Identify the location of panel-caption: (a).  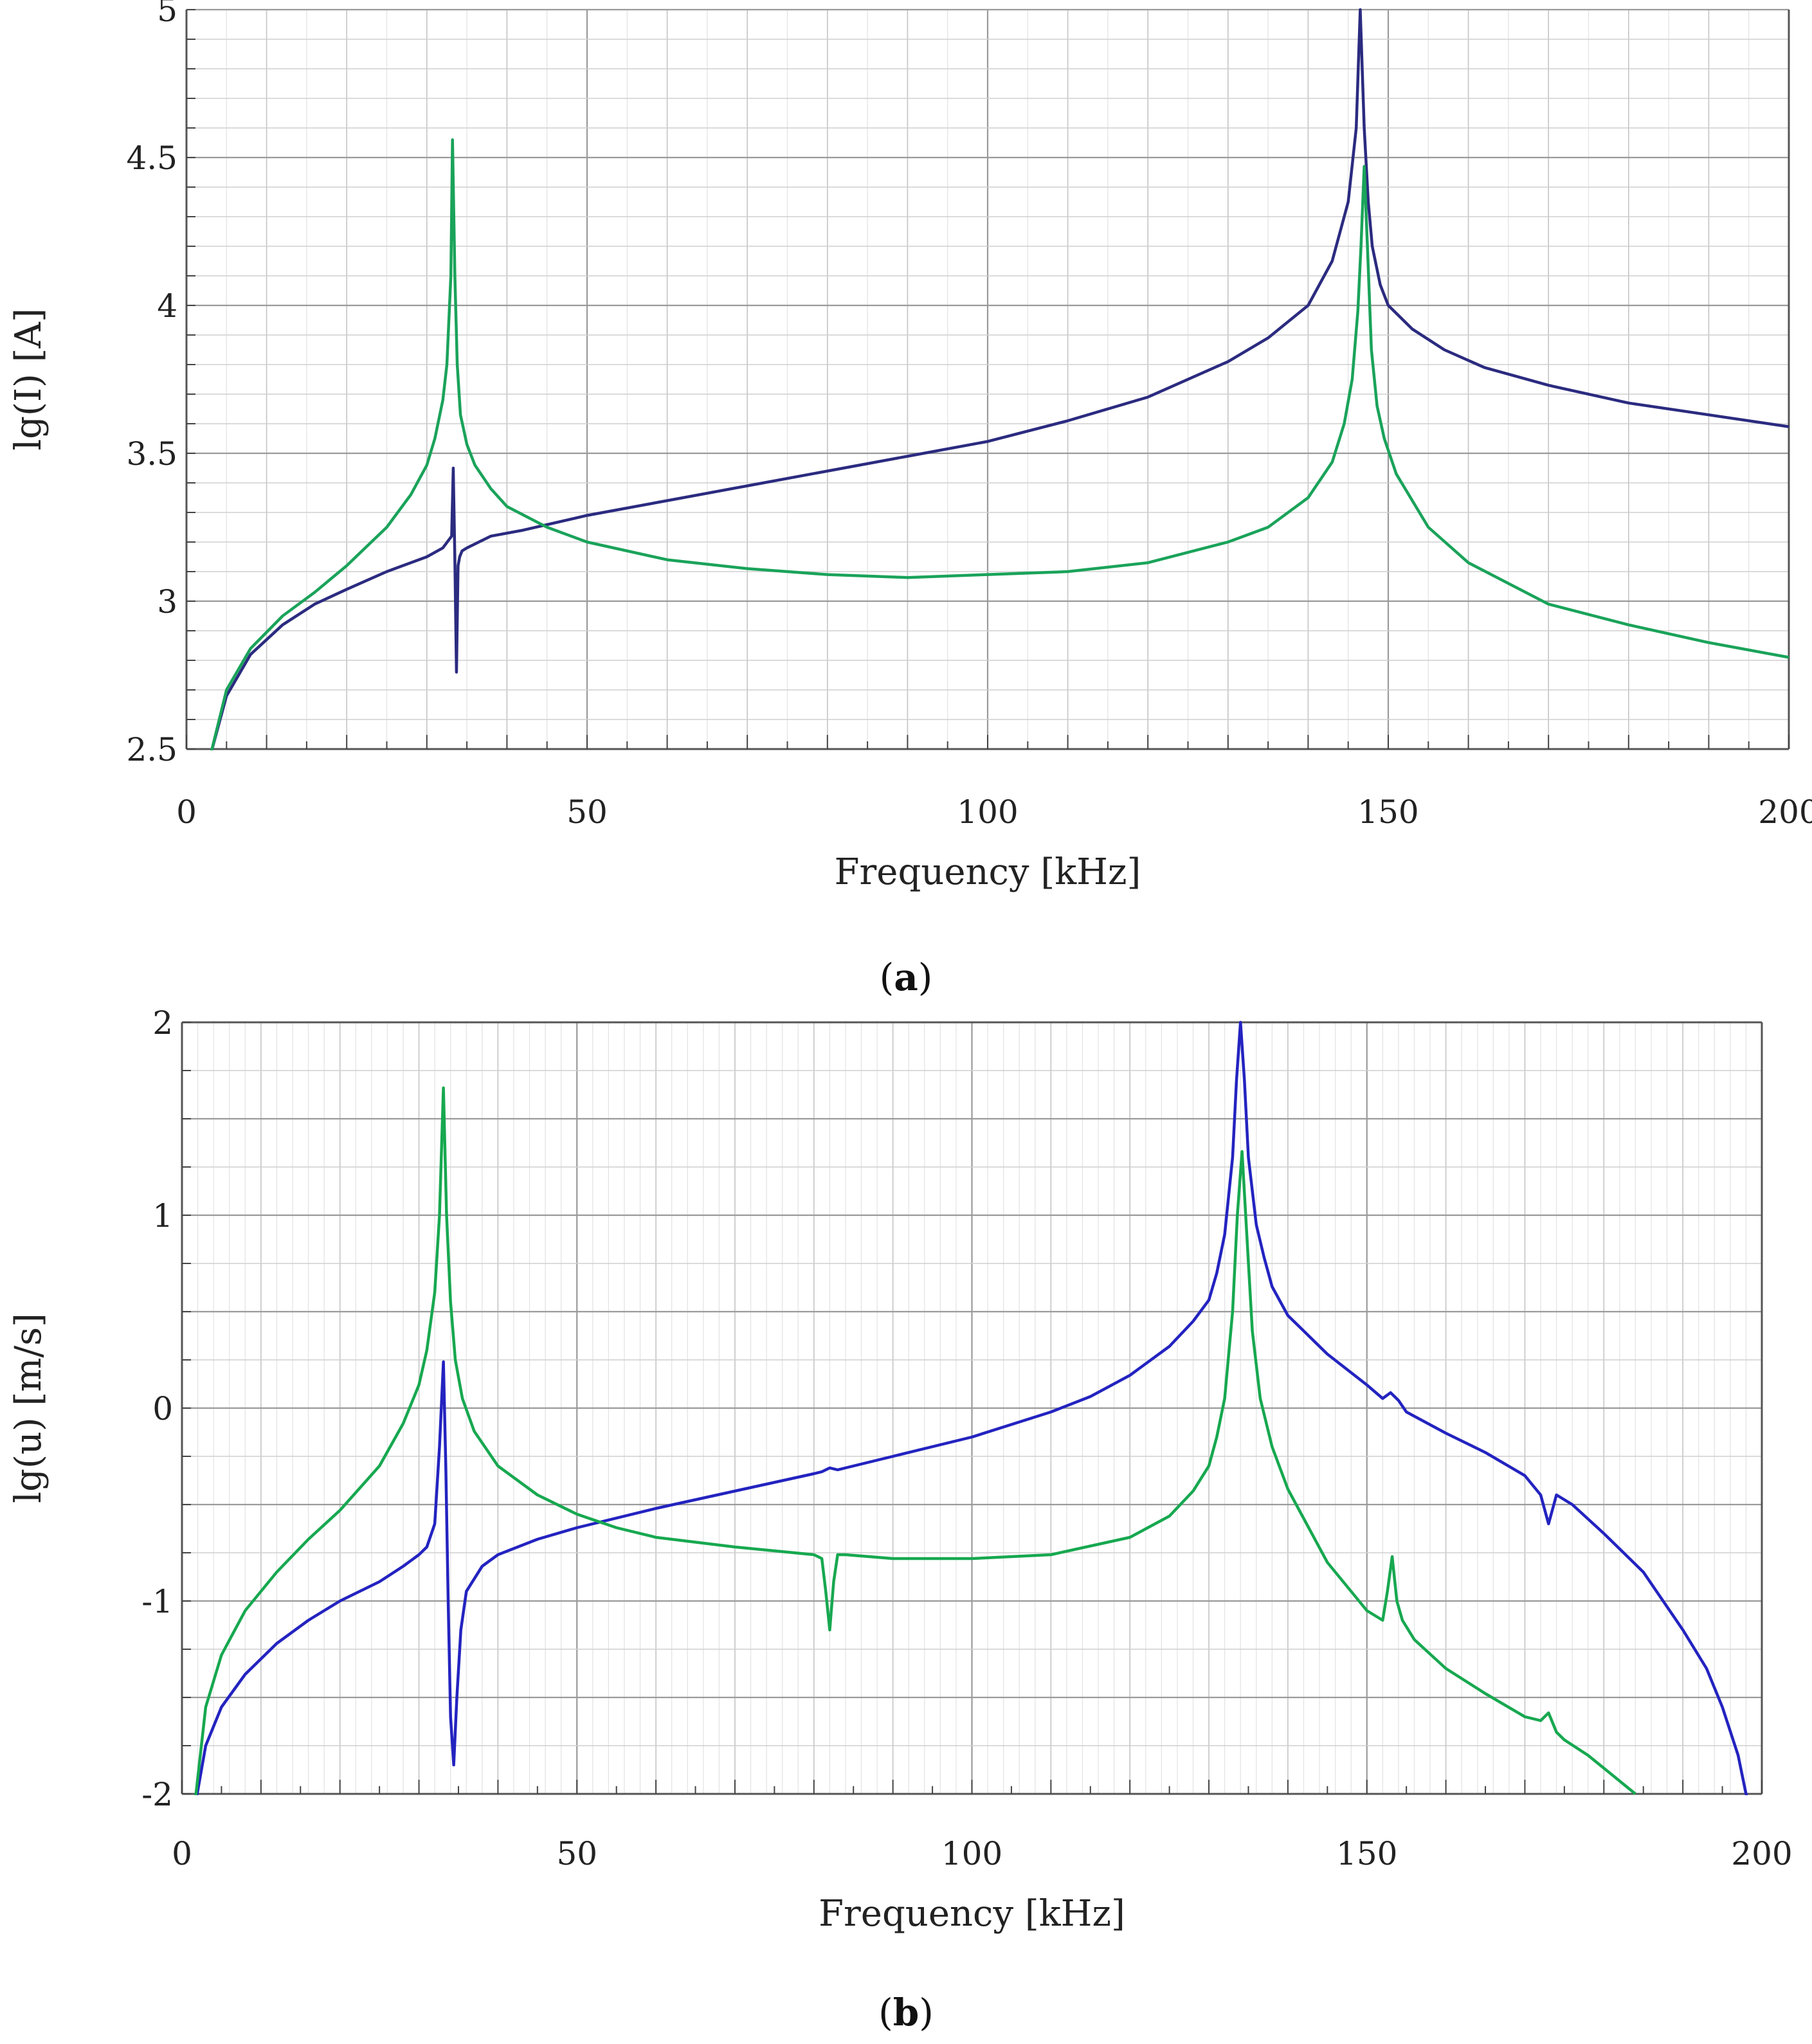
(906, 977).